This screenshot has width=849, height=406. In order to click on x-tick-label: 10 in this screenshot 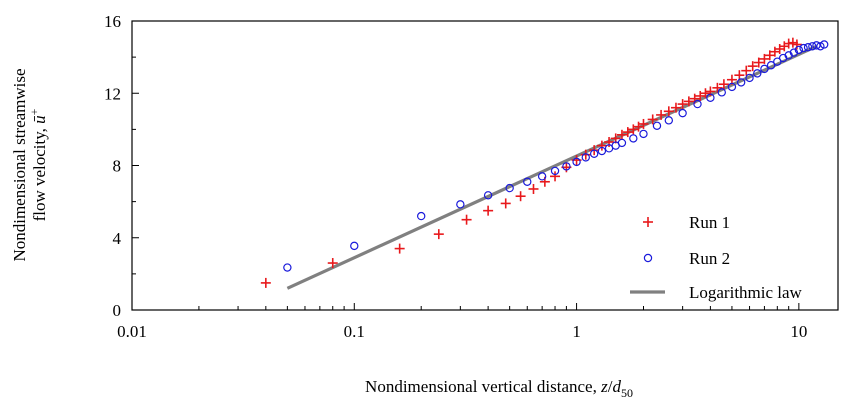, I will do `click(798, 331)`.